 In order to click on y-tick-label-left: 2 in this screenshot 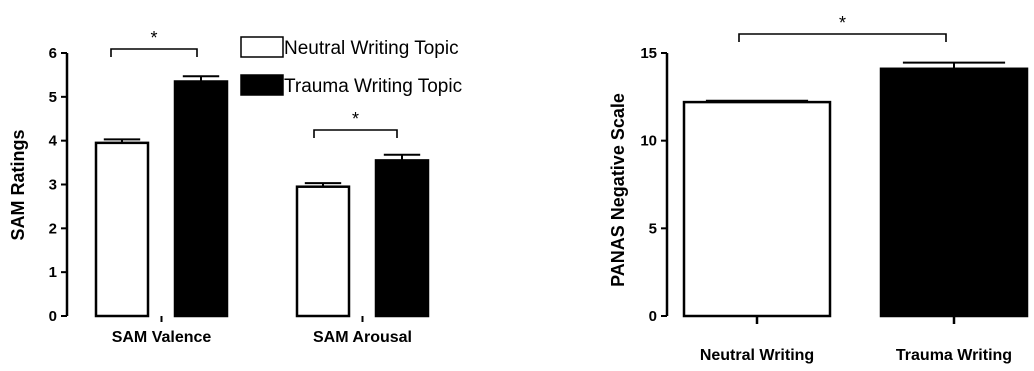, I will do `click(53, 228)`.